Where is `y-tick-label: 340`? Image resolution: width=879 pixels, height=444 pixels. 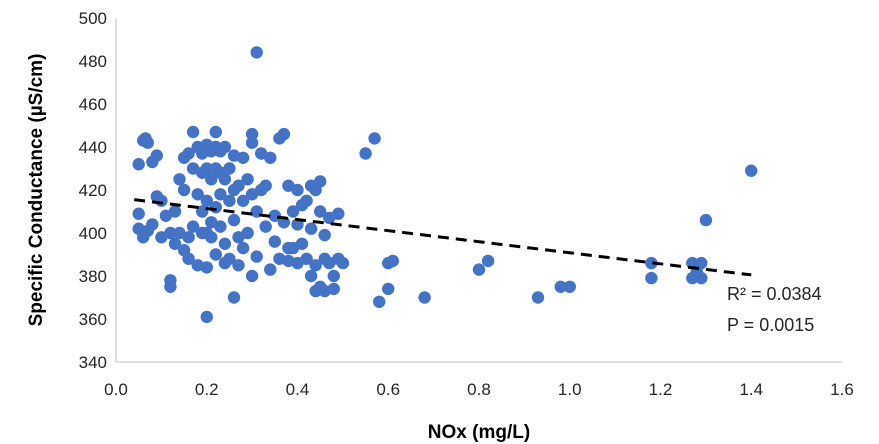 y-tick-label: 340 is located at coordinates (93, 362).